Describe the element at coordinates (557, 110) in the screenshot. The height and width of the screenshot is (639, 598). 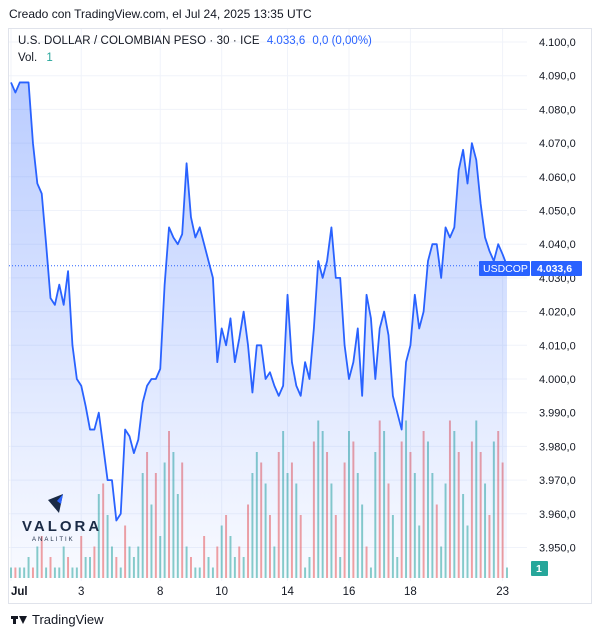
I see `y-tick-label: 4.080,0` at that location.